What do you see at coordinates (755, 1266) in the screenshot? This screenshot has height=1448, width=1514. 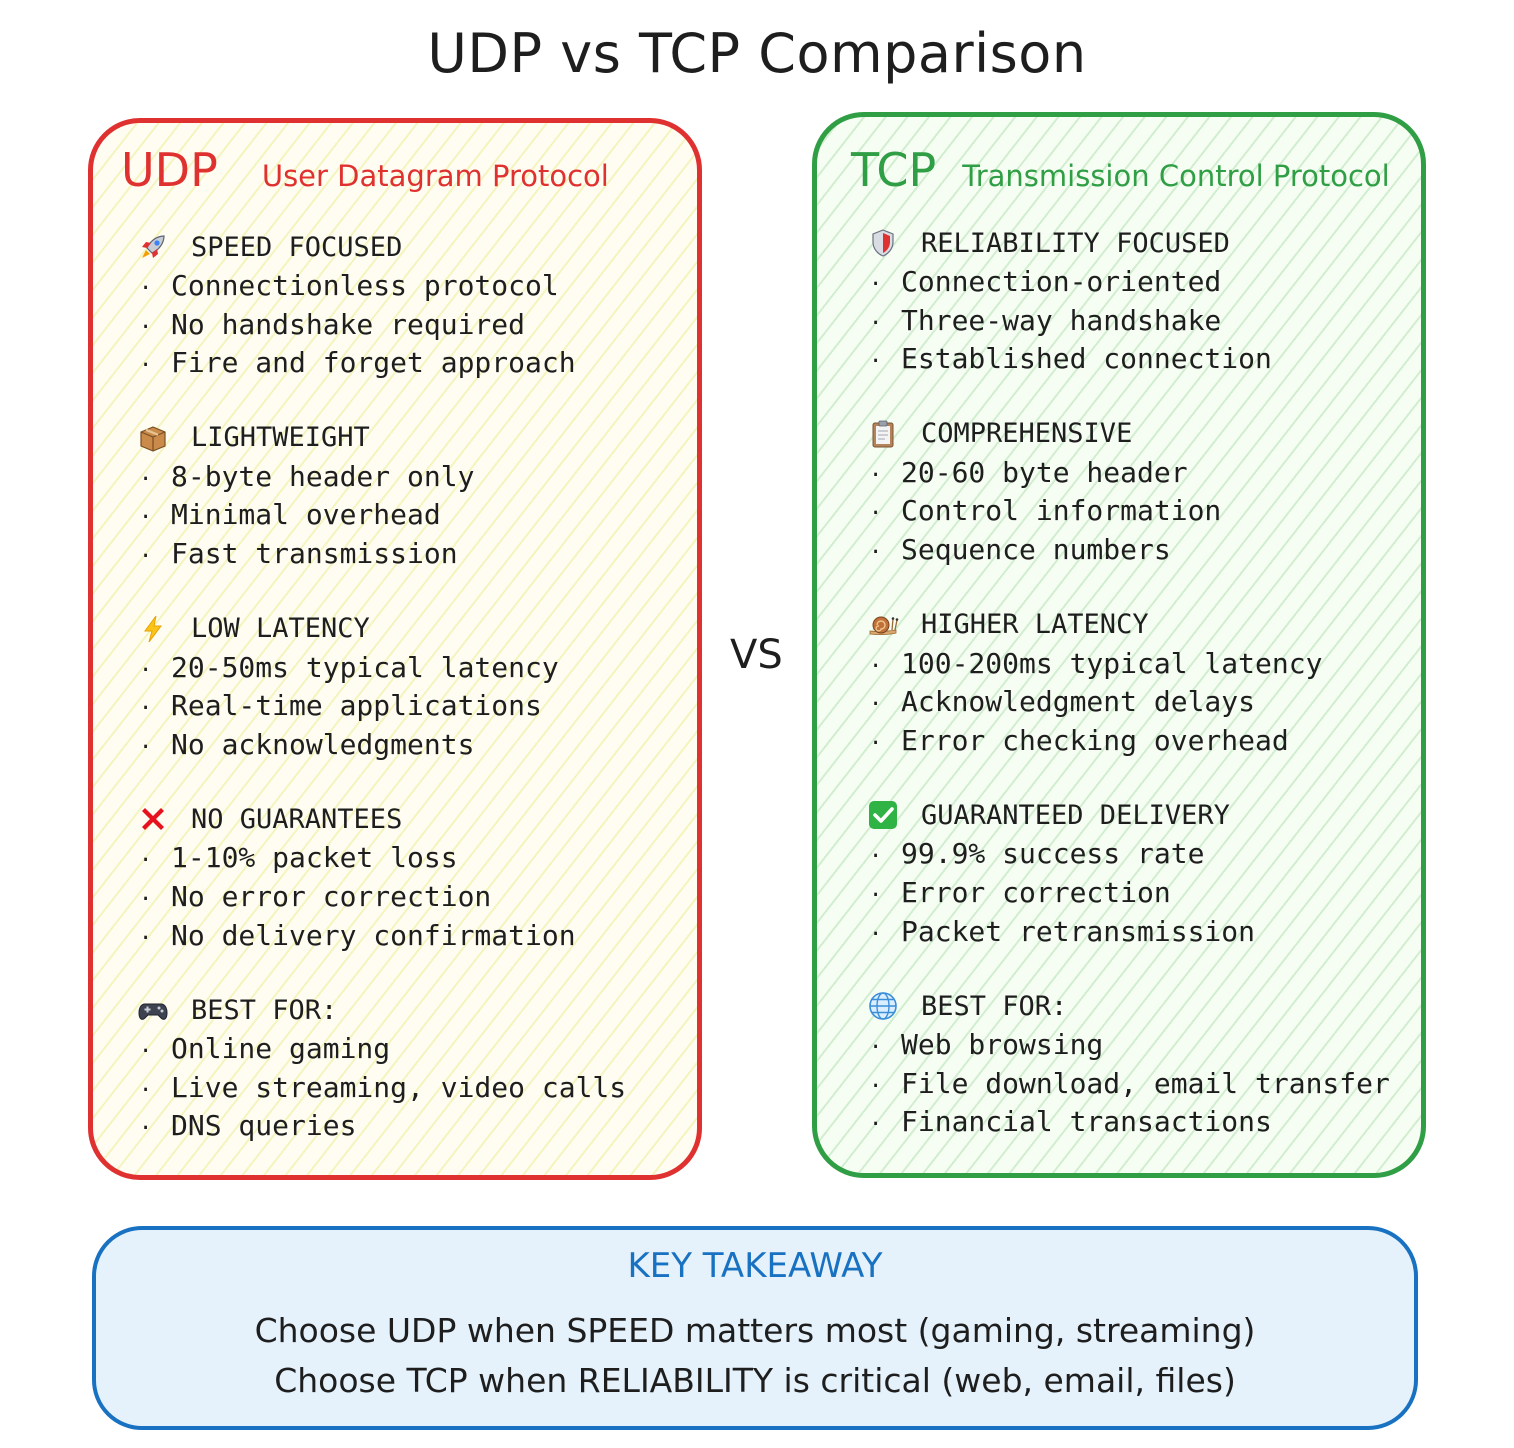 I see `key-takeaway-title: KEY TAKEAWAY` at bounding box center [755, 1266].